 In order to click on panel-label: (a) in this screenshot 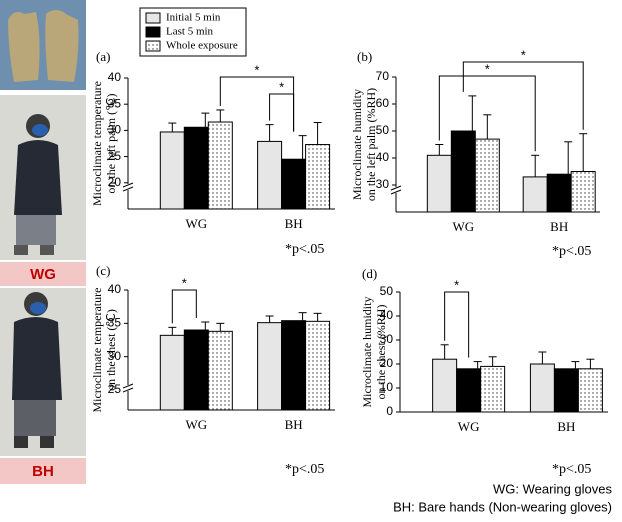, I will do `click(103, 56)`.